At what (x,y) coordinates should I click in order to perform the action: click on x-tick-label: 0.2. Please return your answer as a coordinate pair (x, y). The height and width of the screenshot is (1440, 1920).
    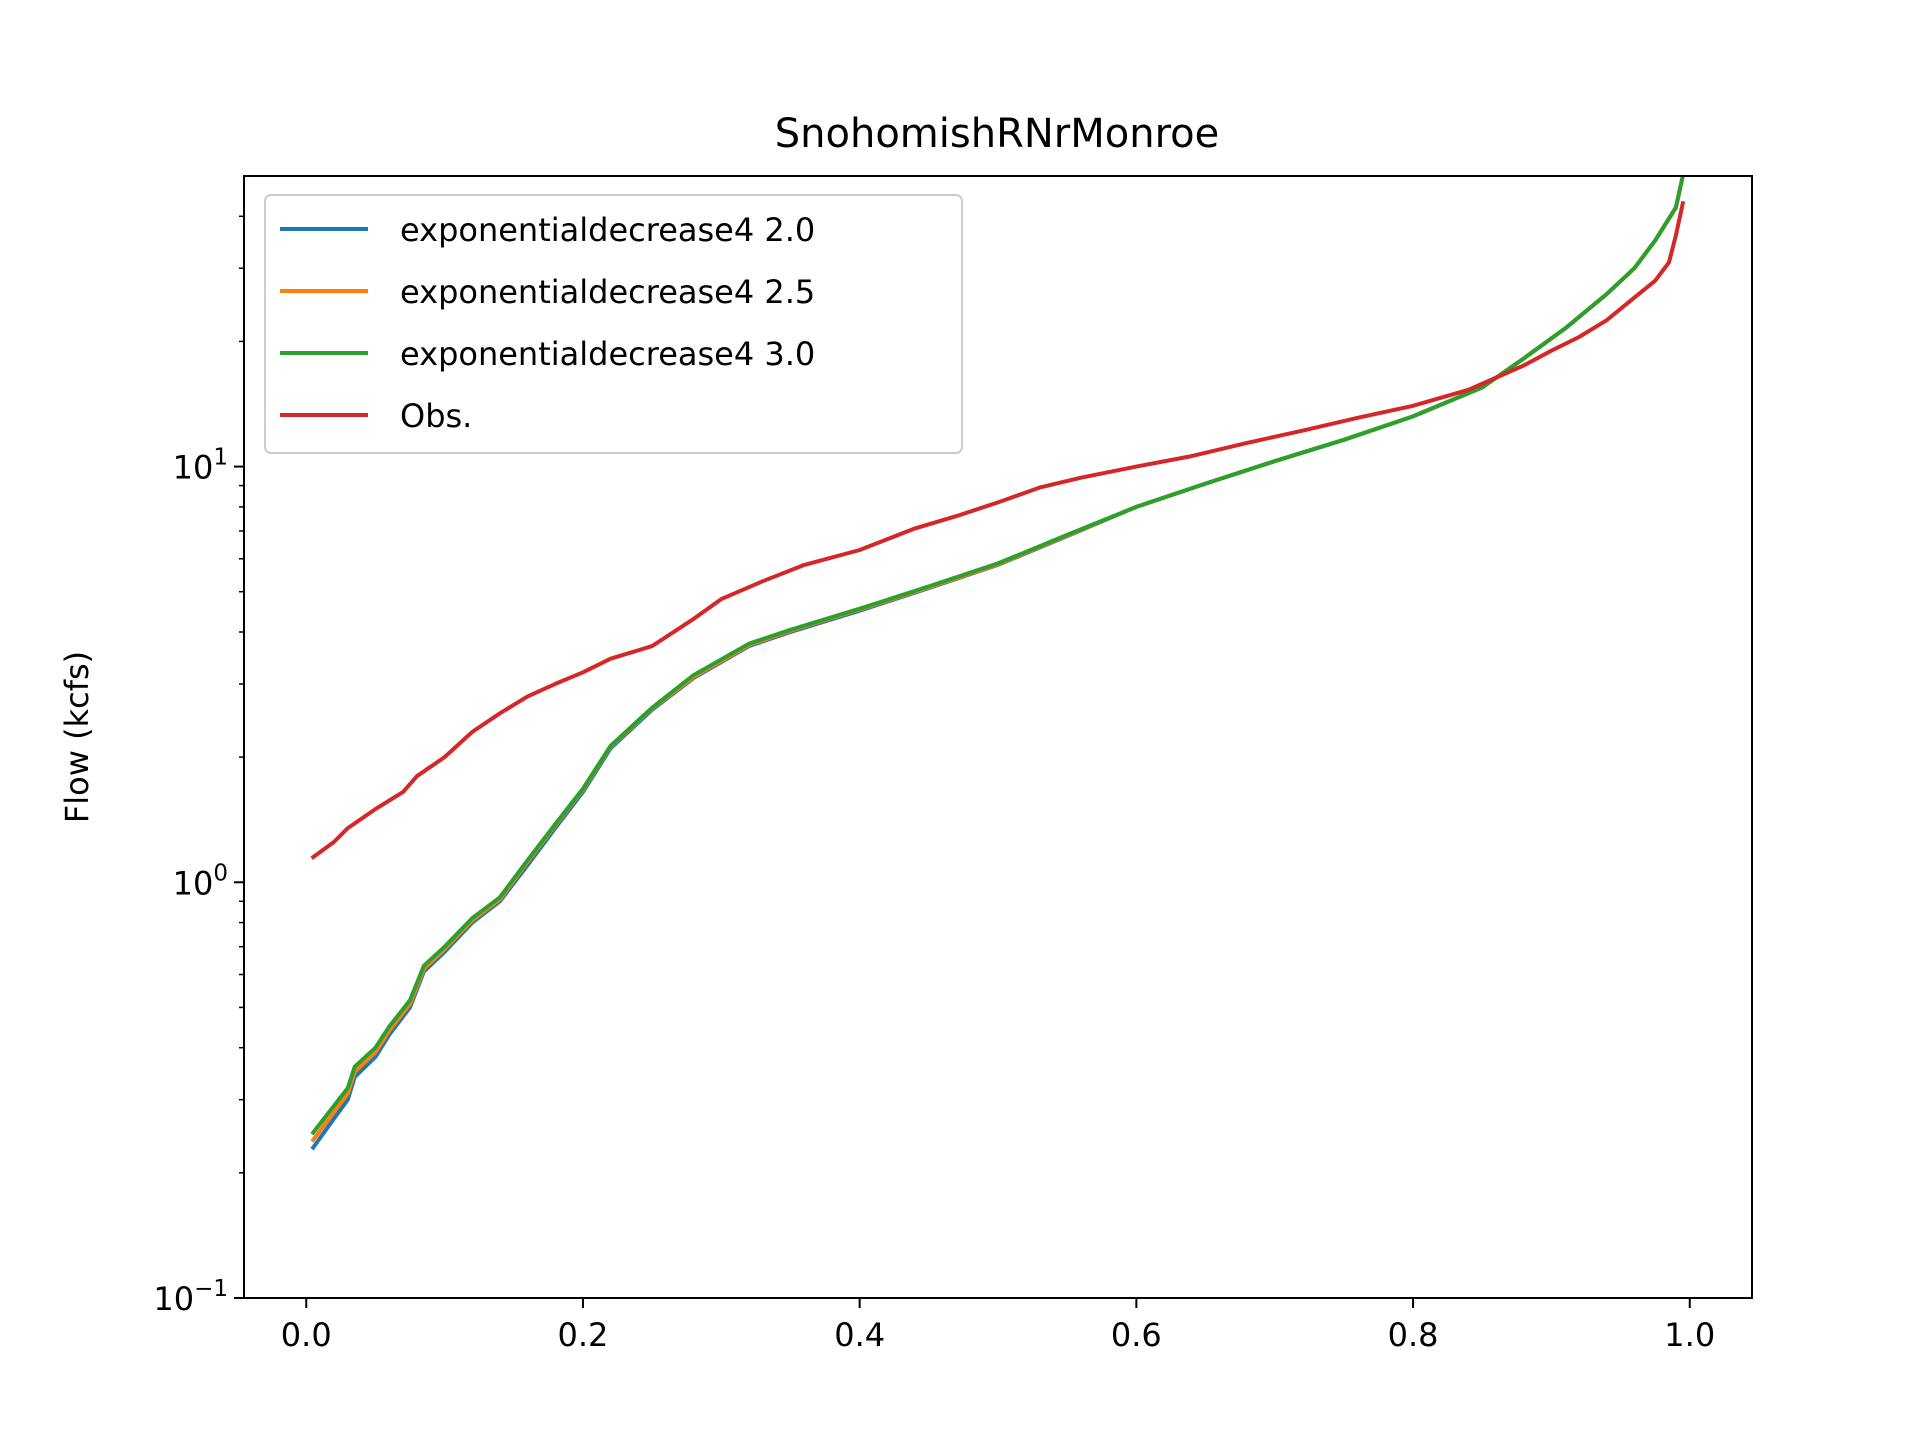
    Looking at the image, I should click on (583, 1335).